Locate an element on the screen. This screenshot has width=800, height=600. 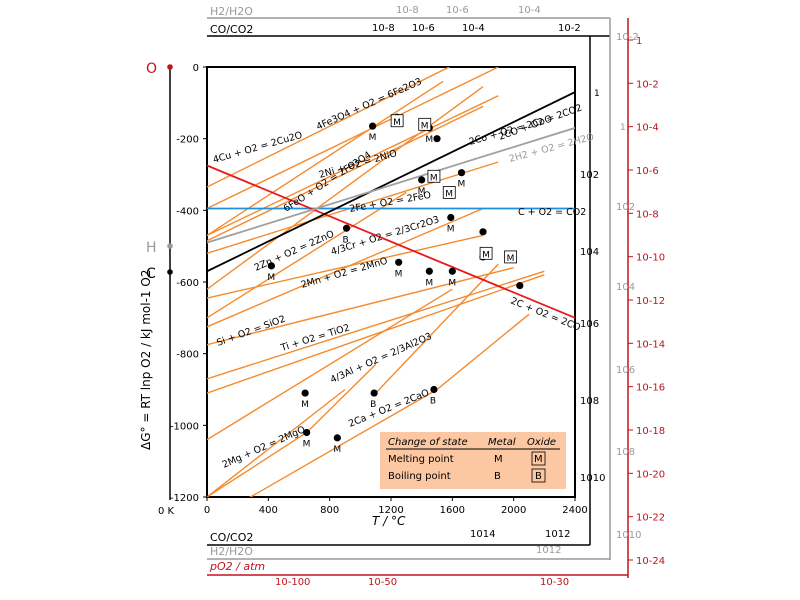
y-tick-label-3: -600 is located at coordinates (187, 283).